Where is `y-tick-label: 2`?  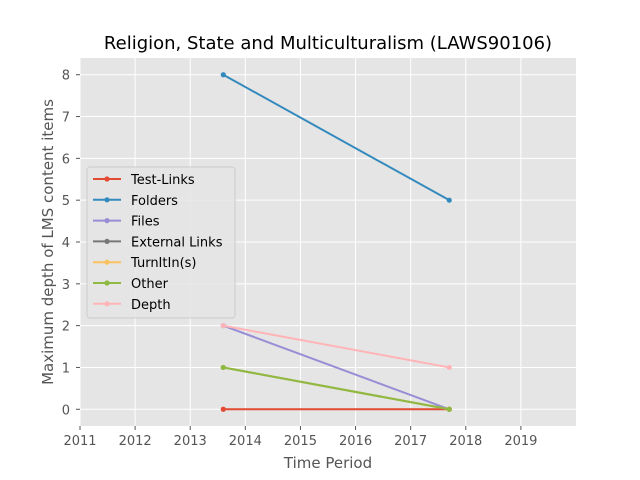
y-tick-label: 2 is located at coordinates (66, 327).